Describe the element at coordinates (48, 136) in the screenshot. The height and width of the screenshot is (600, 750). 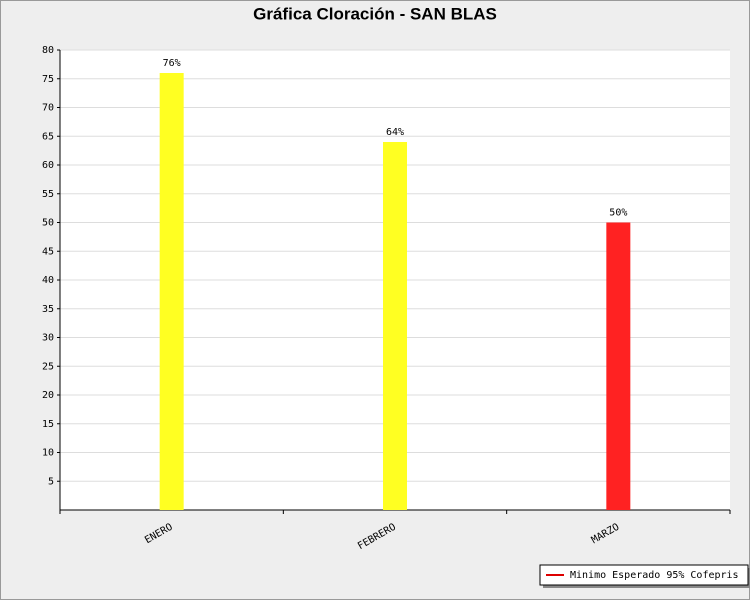
I see `y-tick-label: 65` at that location.